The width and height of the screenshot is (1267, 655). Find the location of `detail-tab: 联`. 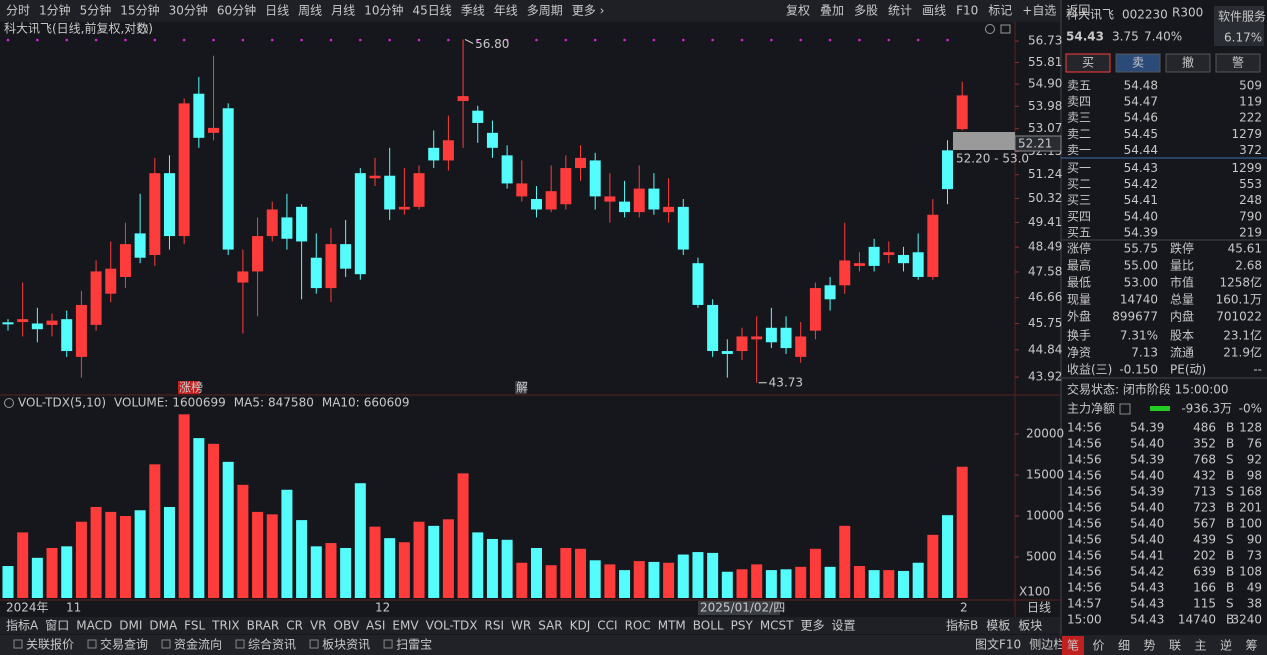

detail-tab: 联 is located at coordinates (1175, 646).